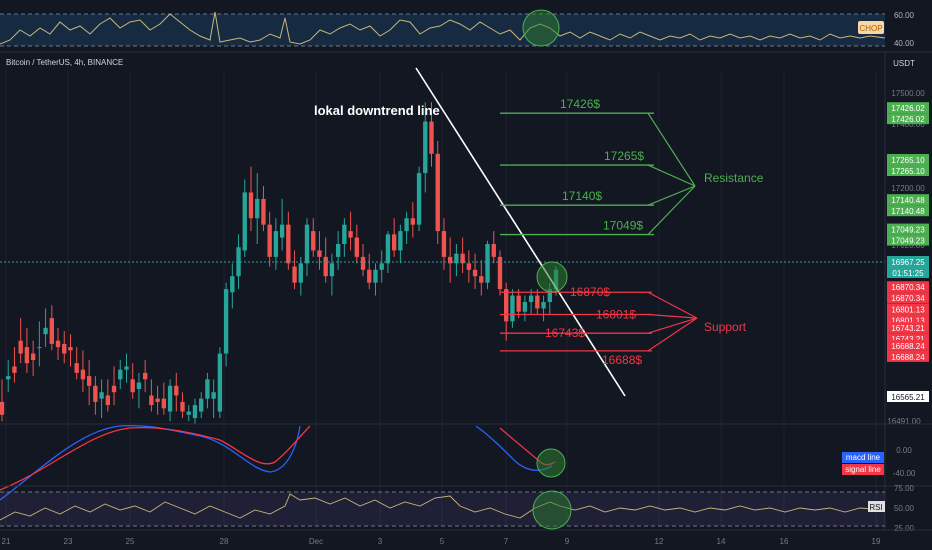  I want to click on time-tick-label: 9, so click(567, 541).